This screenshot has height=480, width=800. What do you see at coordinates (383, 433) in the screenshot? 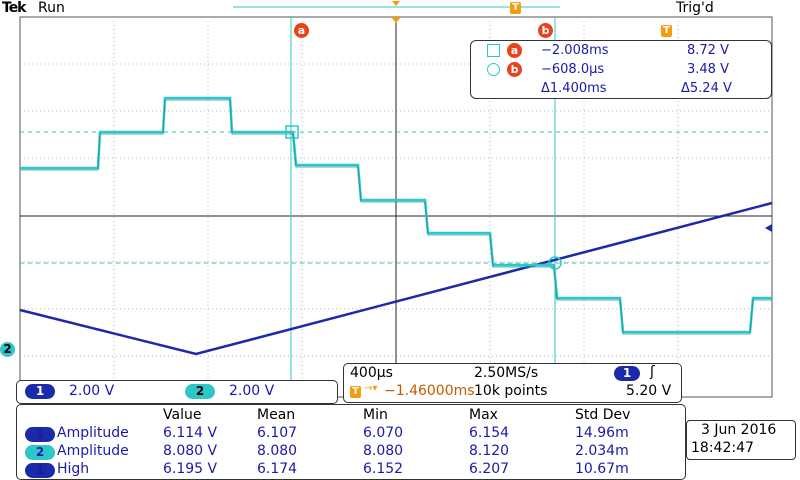
I see `row-min: 6.070` at bounding box center [383, 433].